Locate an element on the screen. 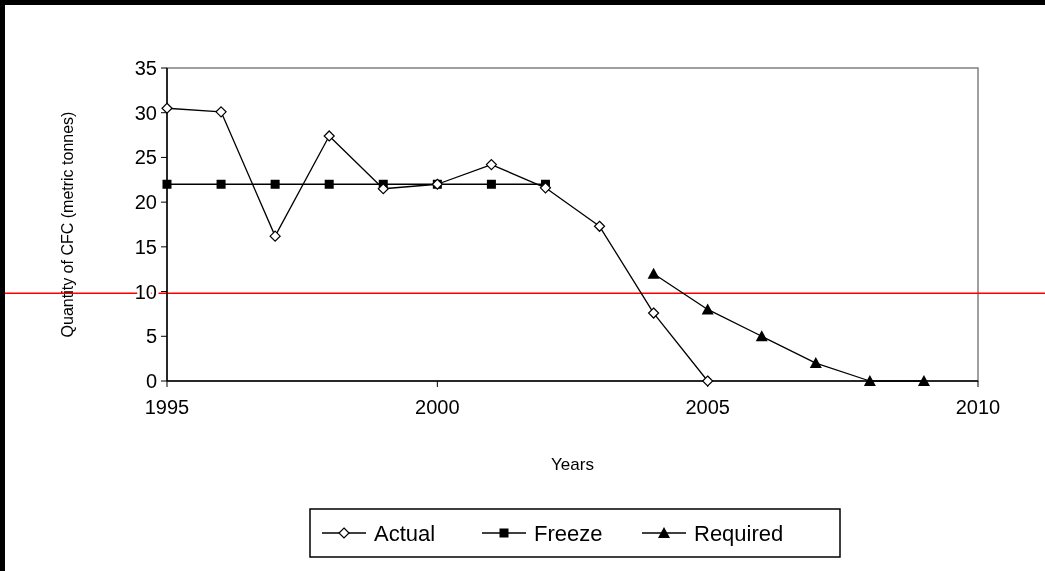 This screenshot has height=571, width=1045. legend-label: Freeze is located at coordinates (568, 533).